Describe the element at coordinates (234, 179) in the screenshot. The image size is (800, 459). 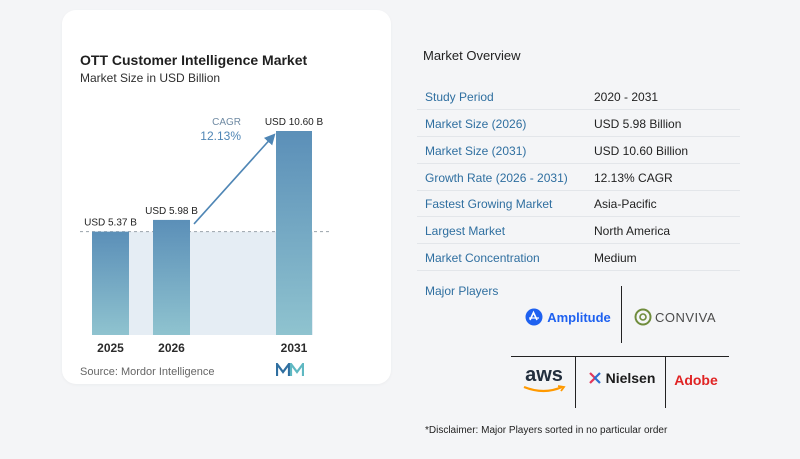
I see `cagr-arrow` at that location.